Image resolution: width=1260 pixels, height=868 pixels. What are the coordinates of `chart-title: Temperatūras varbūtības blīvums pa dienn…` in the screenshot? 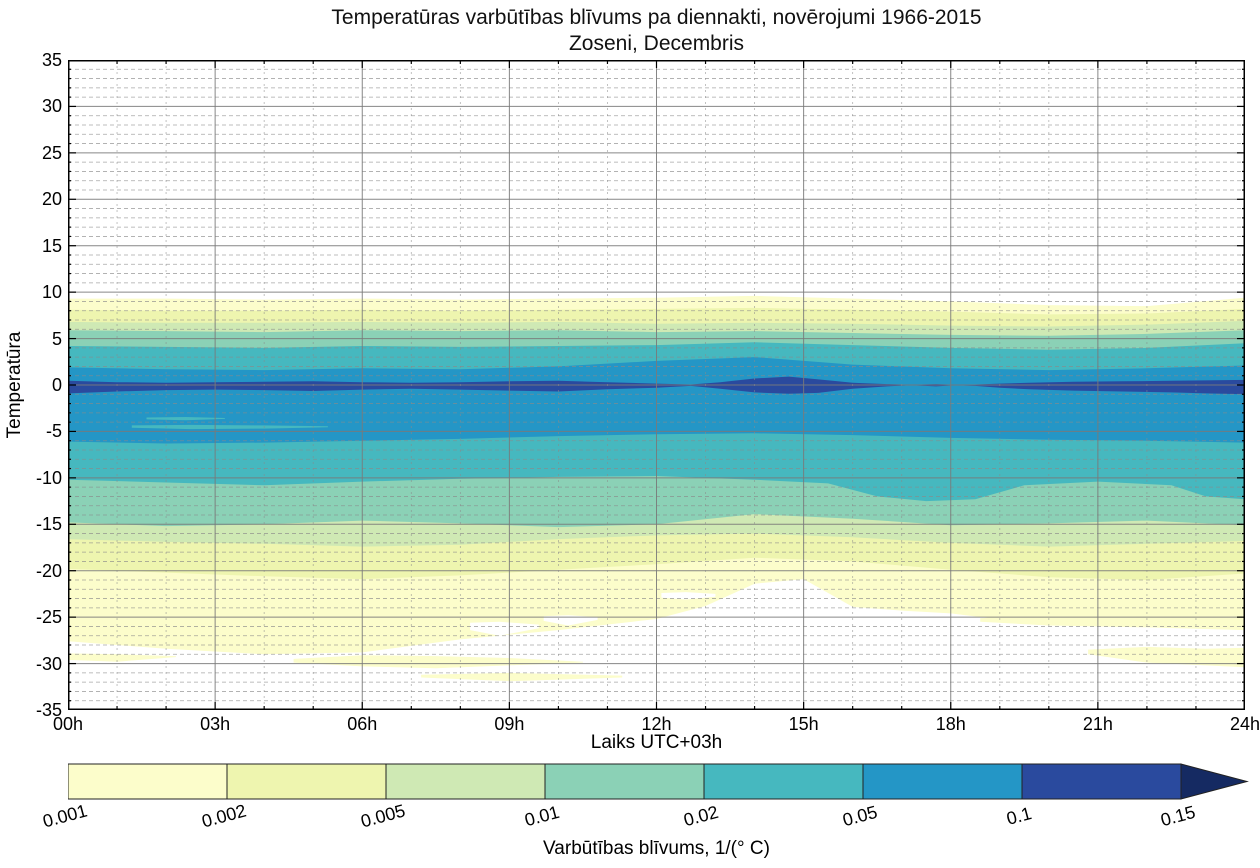 It's located at (656, 17).